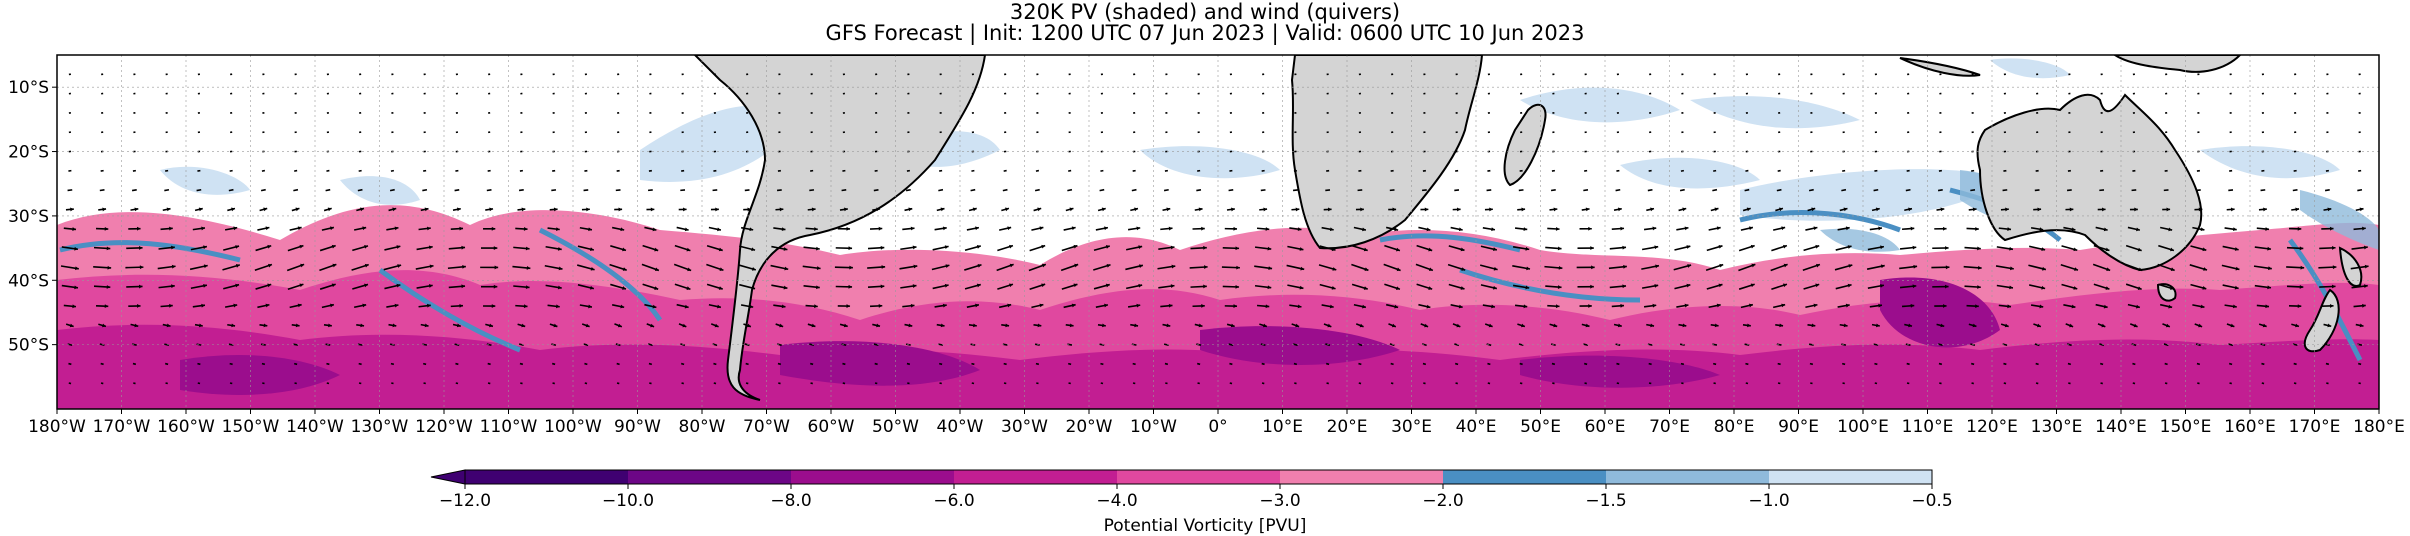  What do you see at coordinates (1734, 427) in the screenshot?
I see `lon-tick-label: 80°E` at bounding box center [1734, 427].